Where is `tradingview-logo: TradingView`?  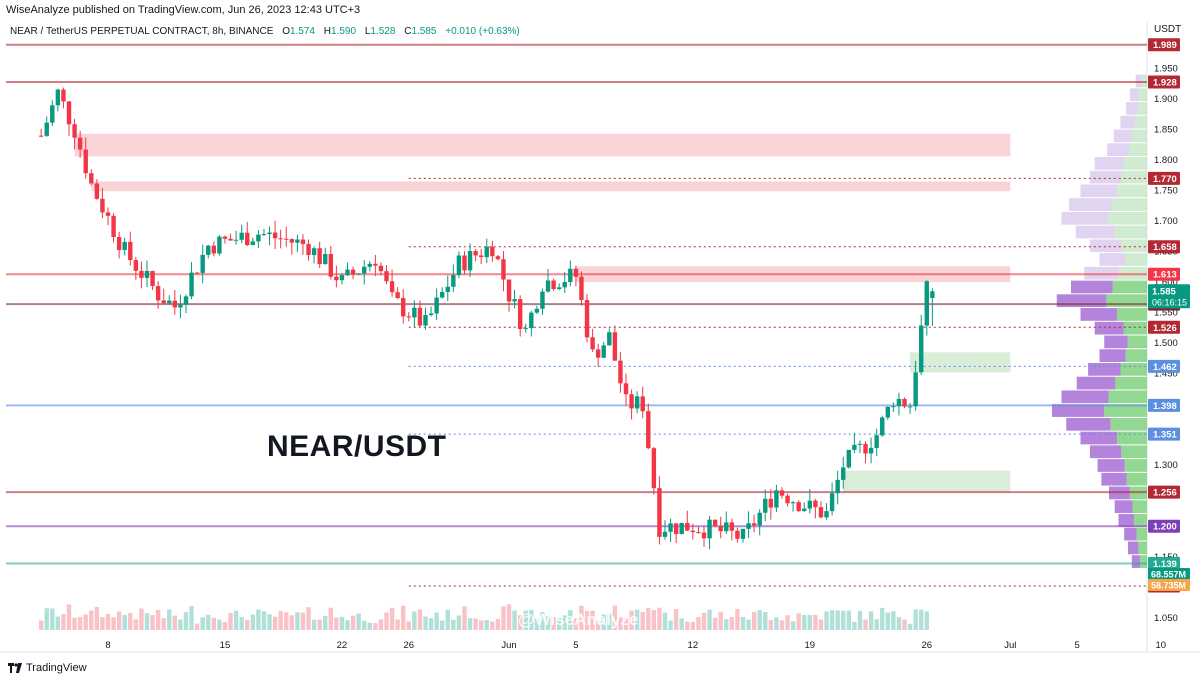 tradingview-logo: TradingView is located at coordinates (47, 668).